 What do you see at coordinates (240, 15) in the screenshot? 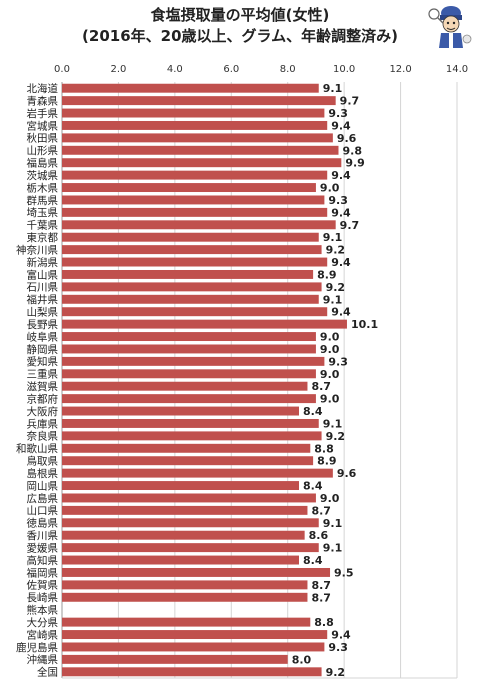
I see `chart-title: 食塩摂取量の平均値(女性)` at bounding box center [240, 15].